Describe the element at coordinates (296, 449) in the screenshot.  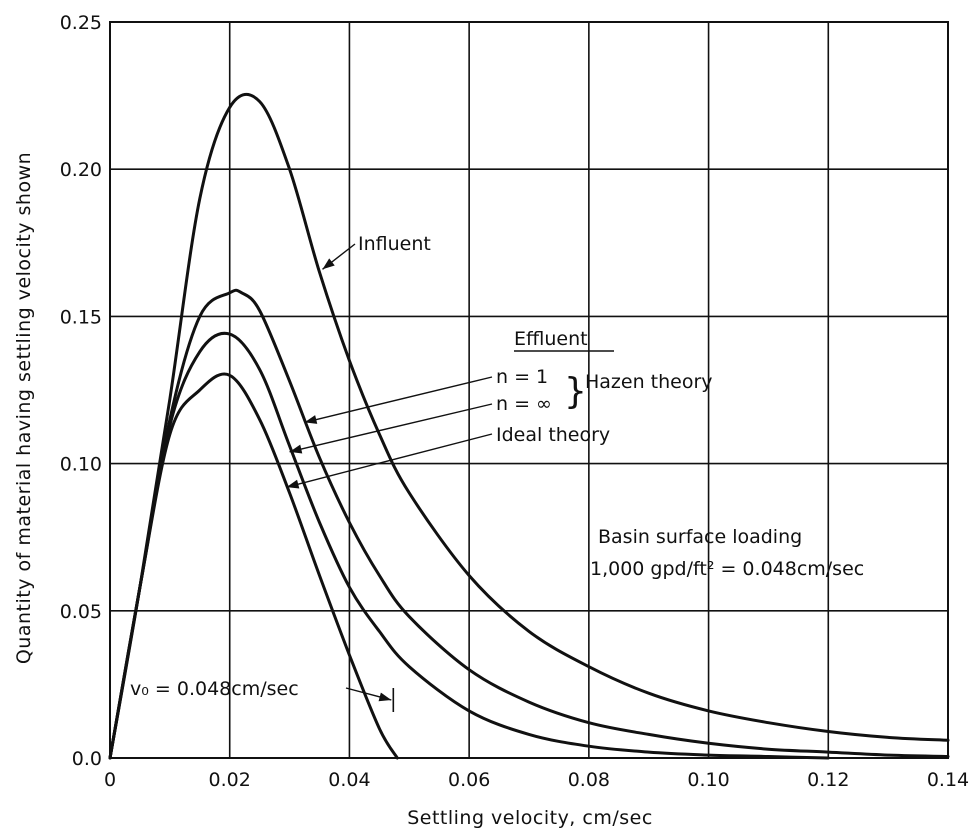
I see `ninf-leader-arrowhead` at that location.